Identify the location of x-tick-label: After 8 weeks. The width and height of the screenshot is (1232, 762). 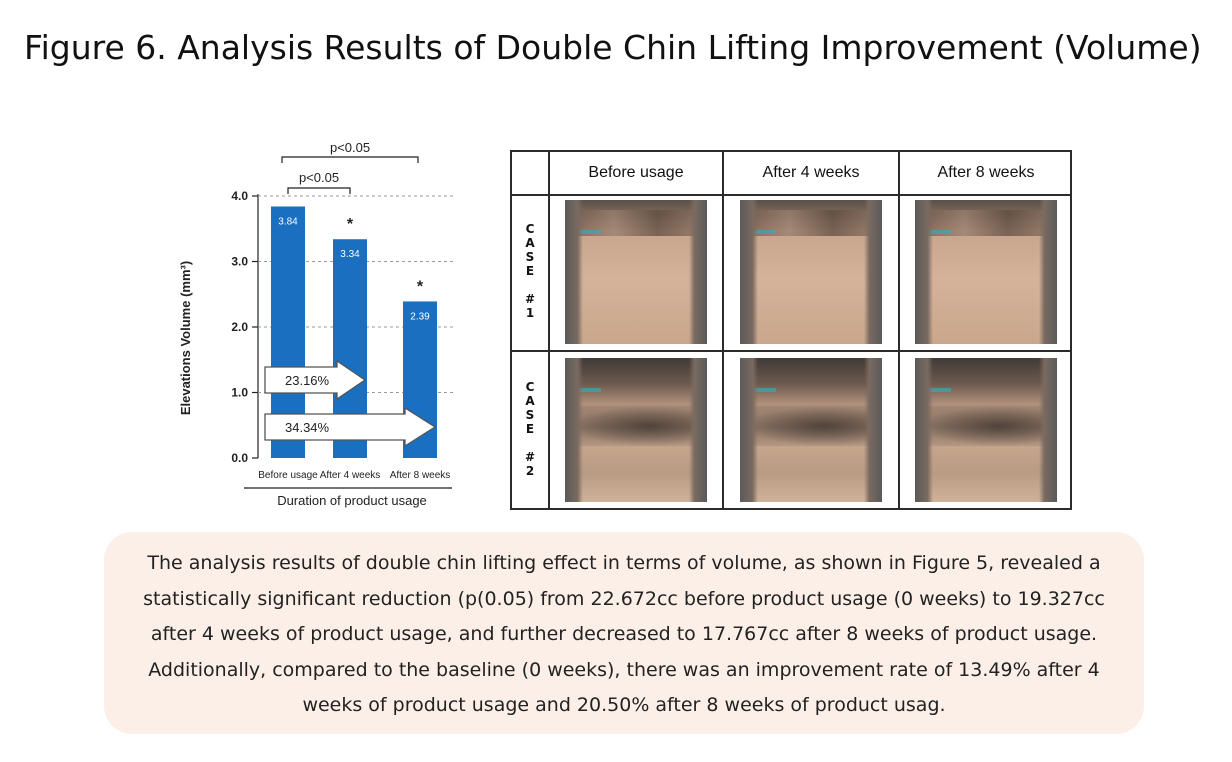
(420, 475).